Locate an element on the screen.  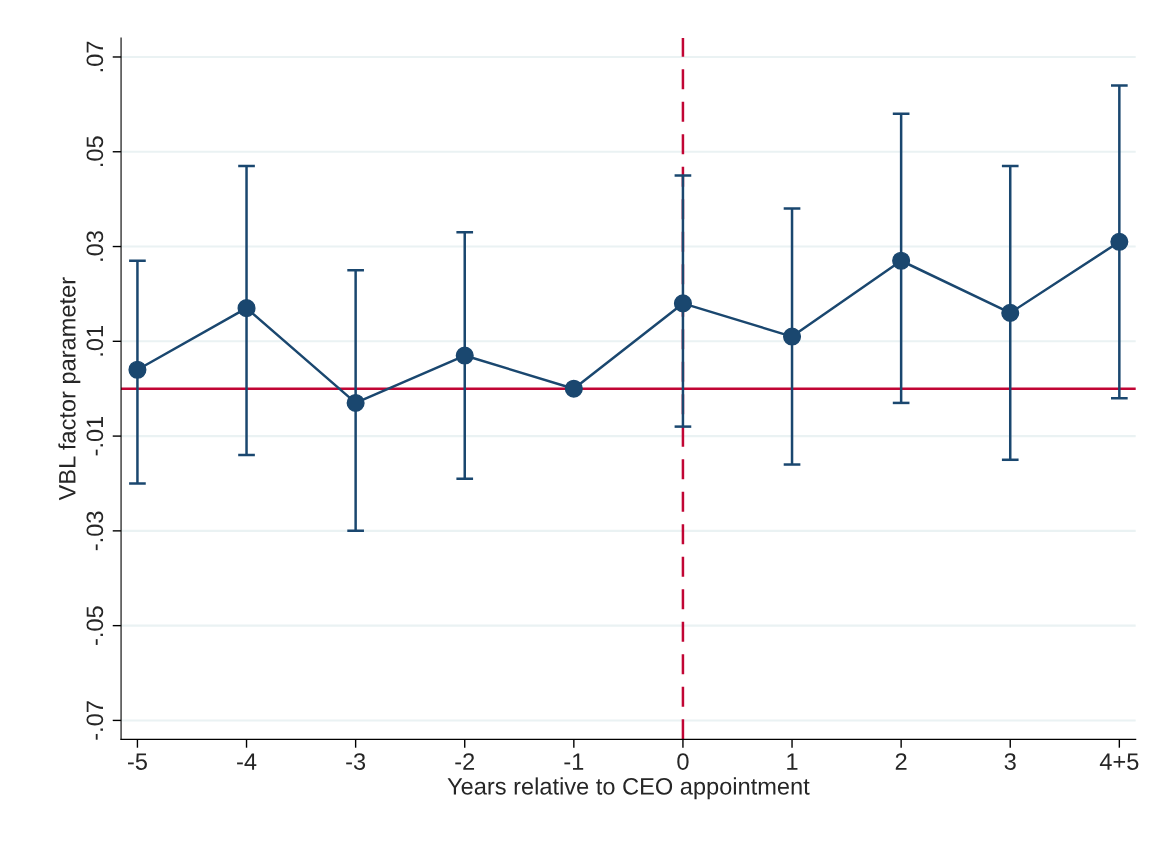
x-tick-label: -1 is located at coordinates (574, 761).